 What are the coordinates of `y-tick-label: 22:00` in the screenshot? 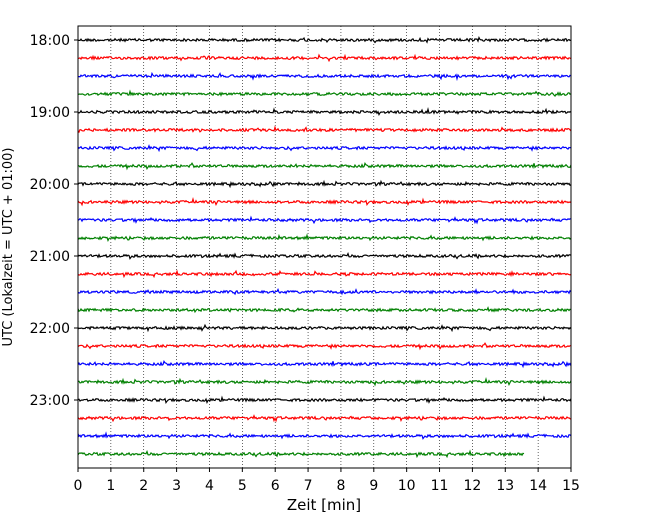 It's located at (50, 329).